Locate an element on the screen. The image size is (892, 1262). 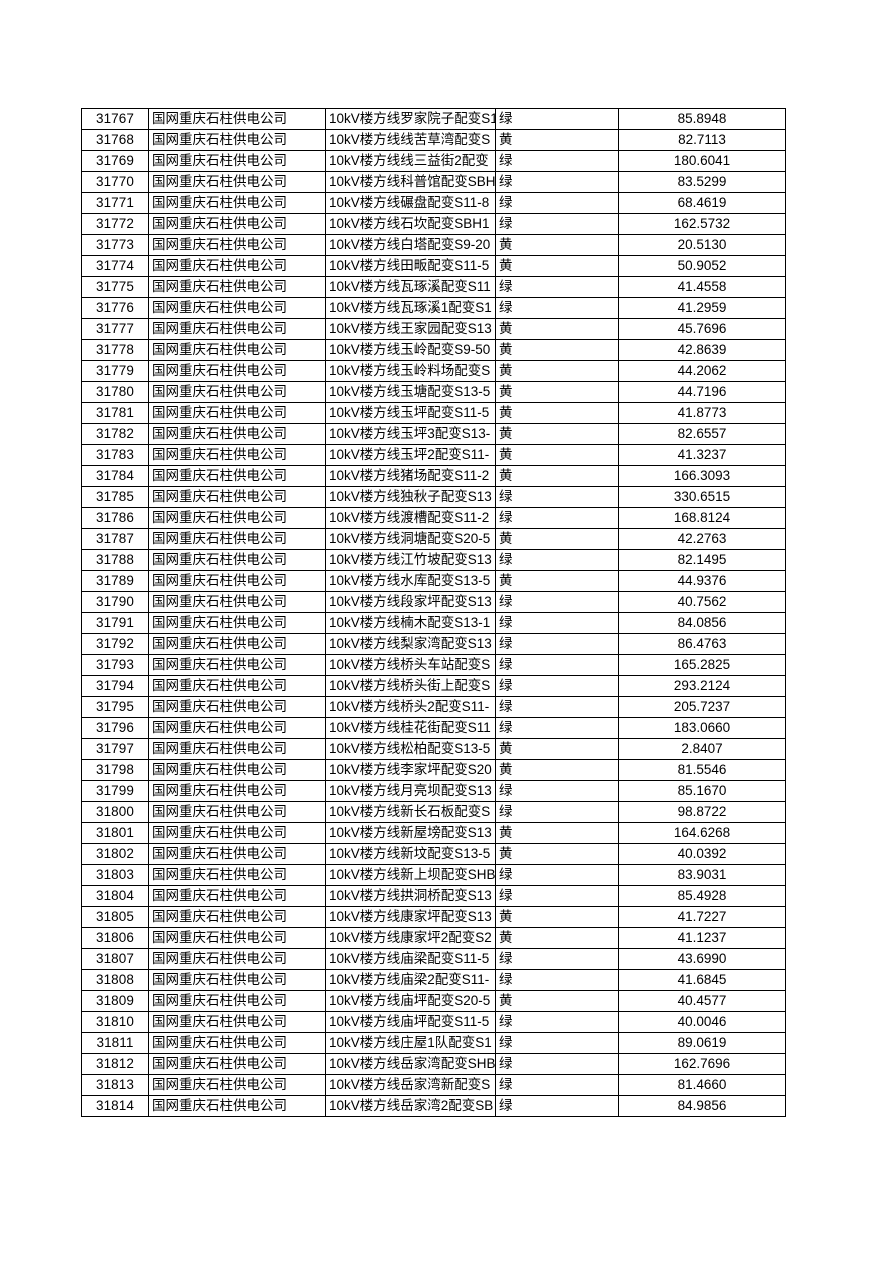
cell-device-name: 10kV楼方线罗家院子配变S1 is located at coordinates (410, 119).